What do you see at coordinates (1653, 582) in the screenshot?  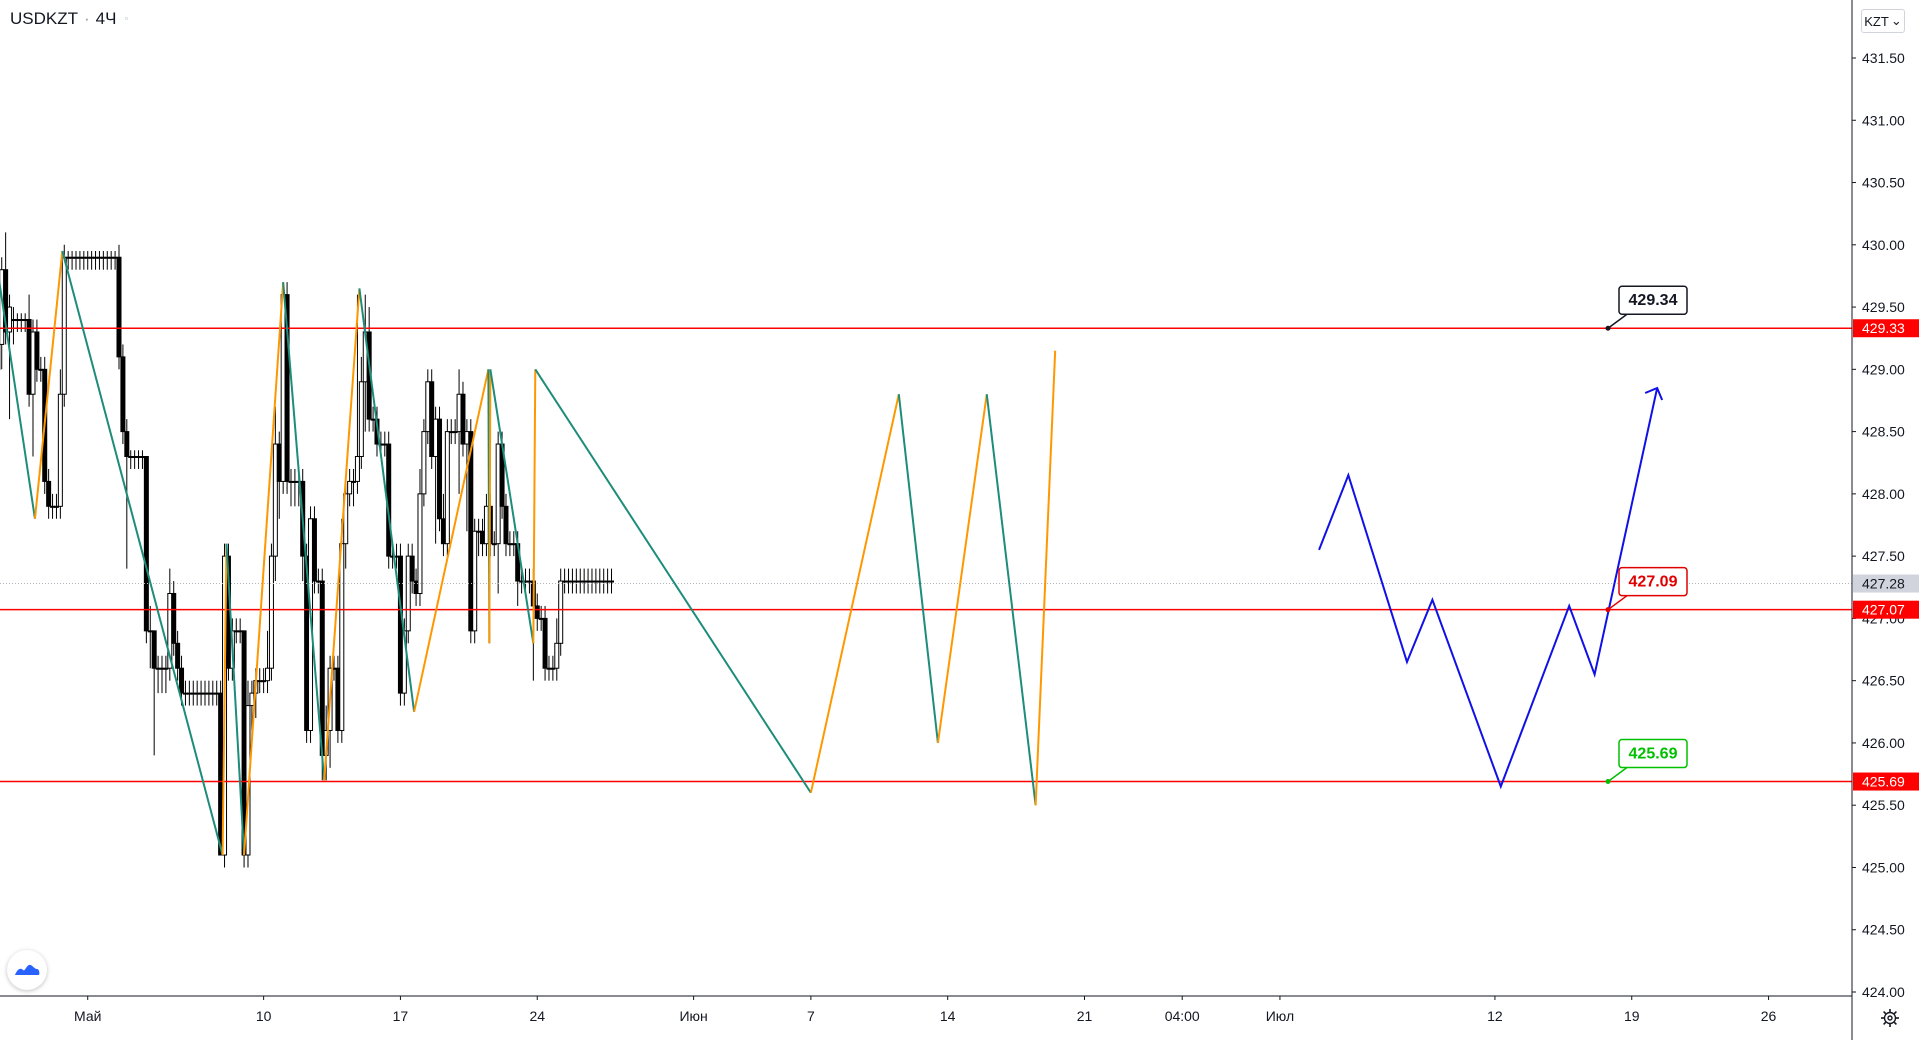 I see `callout-text: 427.09` at bounding box center [1653, 582].